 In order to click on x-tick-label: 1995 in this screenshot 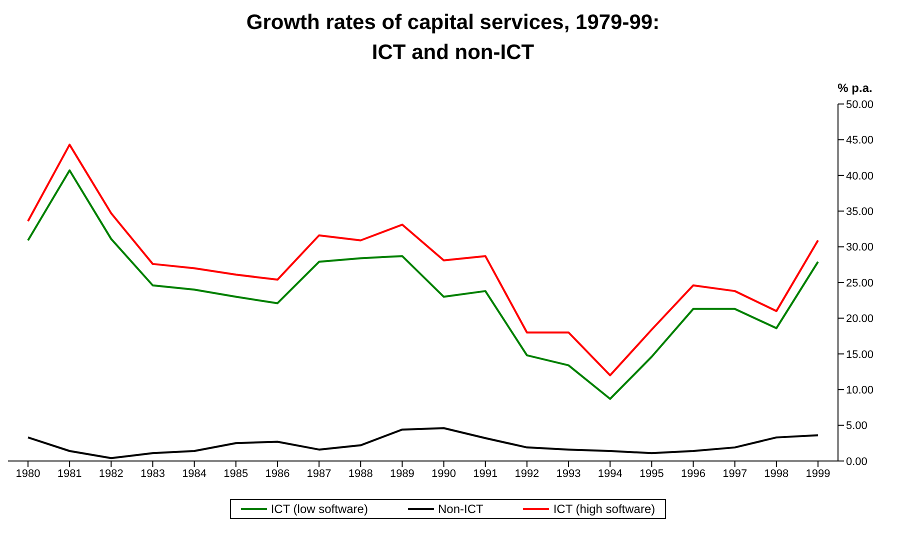, I will do `click(651, 474)`.